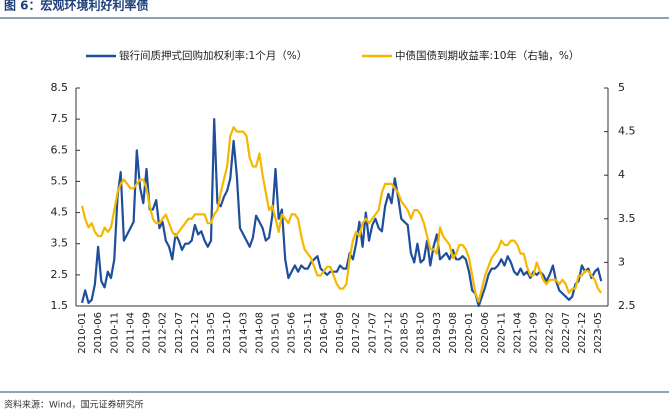 This screenshot has height=418, width=669. Describe the element at coordinates (437, 333) in the screenshot. I see `x-tick-label: 2019-03` at that location.